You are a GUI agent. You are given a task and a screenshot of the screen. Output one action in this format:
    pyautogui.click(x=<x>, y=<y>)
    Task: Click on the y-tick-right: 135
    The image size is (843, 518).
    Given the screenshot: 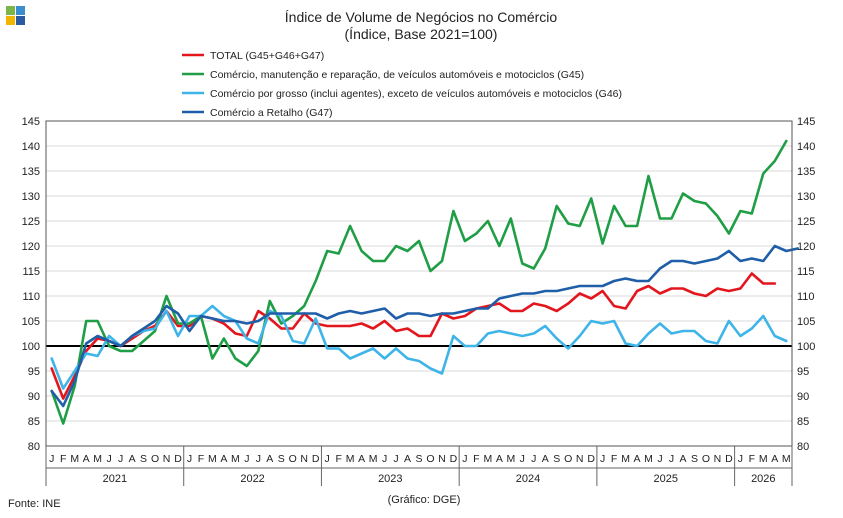 What is the action you would take?
    pyautogui.click(x=806, y=172)
    